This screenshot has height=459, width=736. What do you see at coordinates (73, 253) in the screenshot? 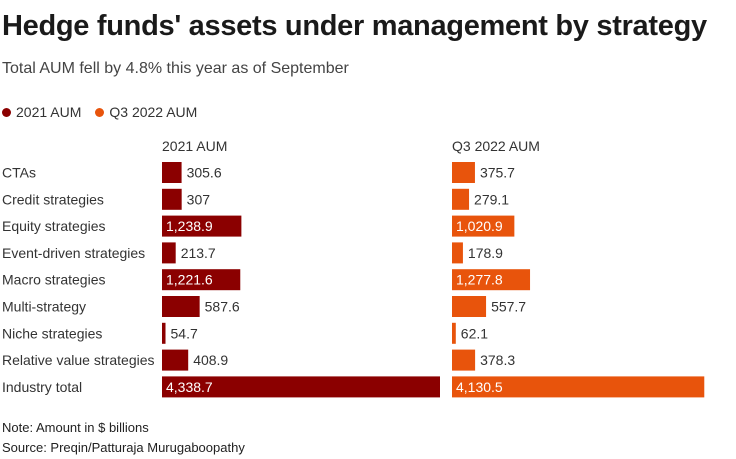
I see `category-label: Event-driven strategies` at bounding box center [73, 253].